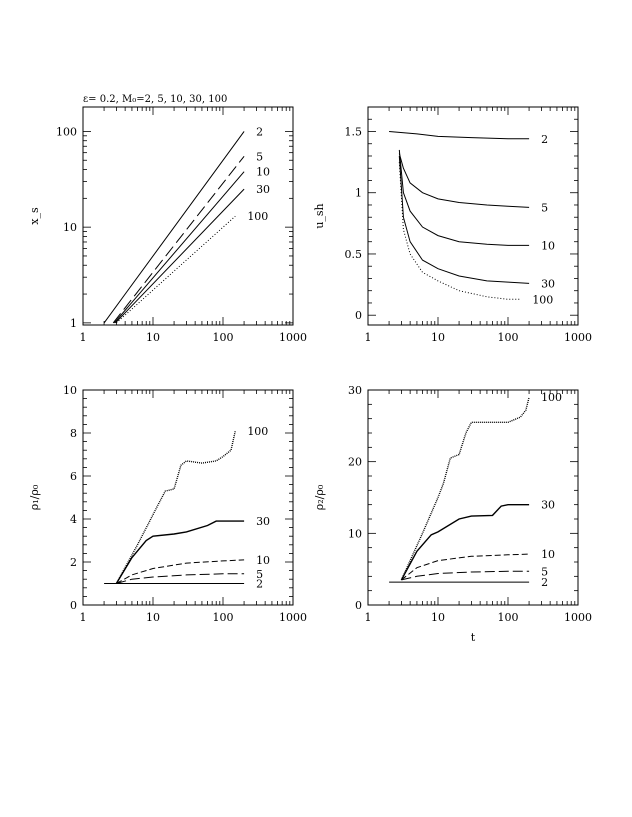 The height and width of the screenshot is (817, 632). I want to click on y-tick-label: 2, so click(73, 562).